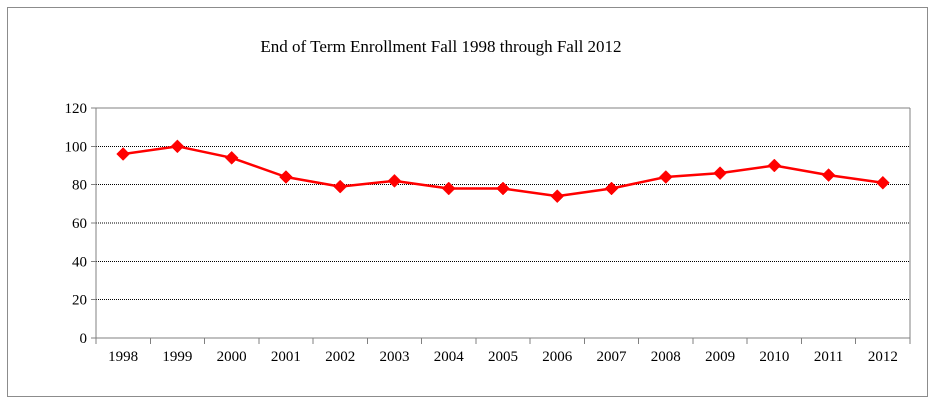 This screenshot has height=402, width=932. What do you see at coordinates (231, 157) in the screenshot?
I see `data-point-2000` at bounding box center [231, 157].